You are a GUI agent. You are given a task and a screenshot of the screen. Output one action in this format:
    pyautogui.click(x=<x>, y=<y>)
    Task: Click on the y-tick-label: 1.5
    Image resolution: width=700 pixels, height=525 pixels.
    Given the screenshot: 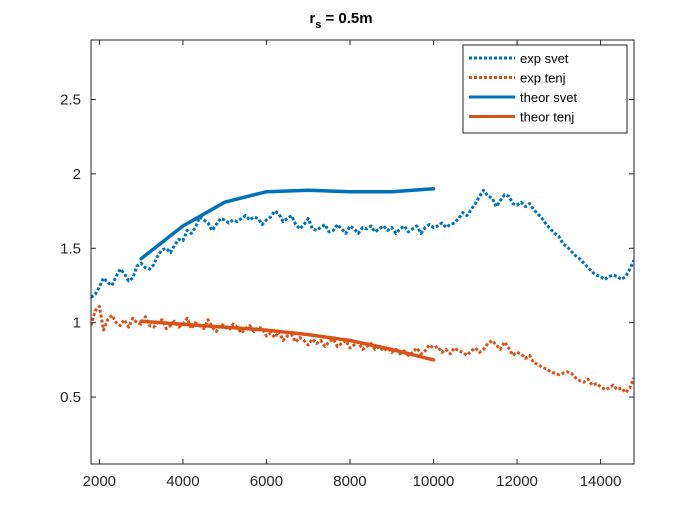 What is the action you would take?
    pyautogui.click(x=70, y=248)
    